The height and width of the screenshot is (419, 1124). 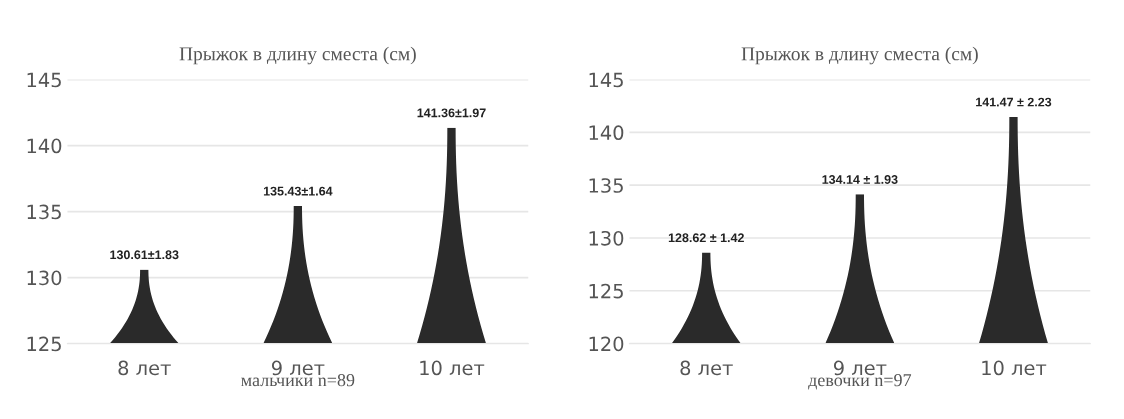 What do you see at coordinates (860, 179) in the screenshot?
I see `data-label: 134.14 ± 1.93` at bounding box center [860, 179].